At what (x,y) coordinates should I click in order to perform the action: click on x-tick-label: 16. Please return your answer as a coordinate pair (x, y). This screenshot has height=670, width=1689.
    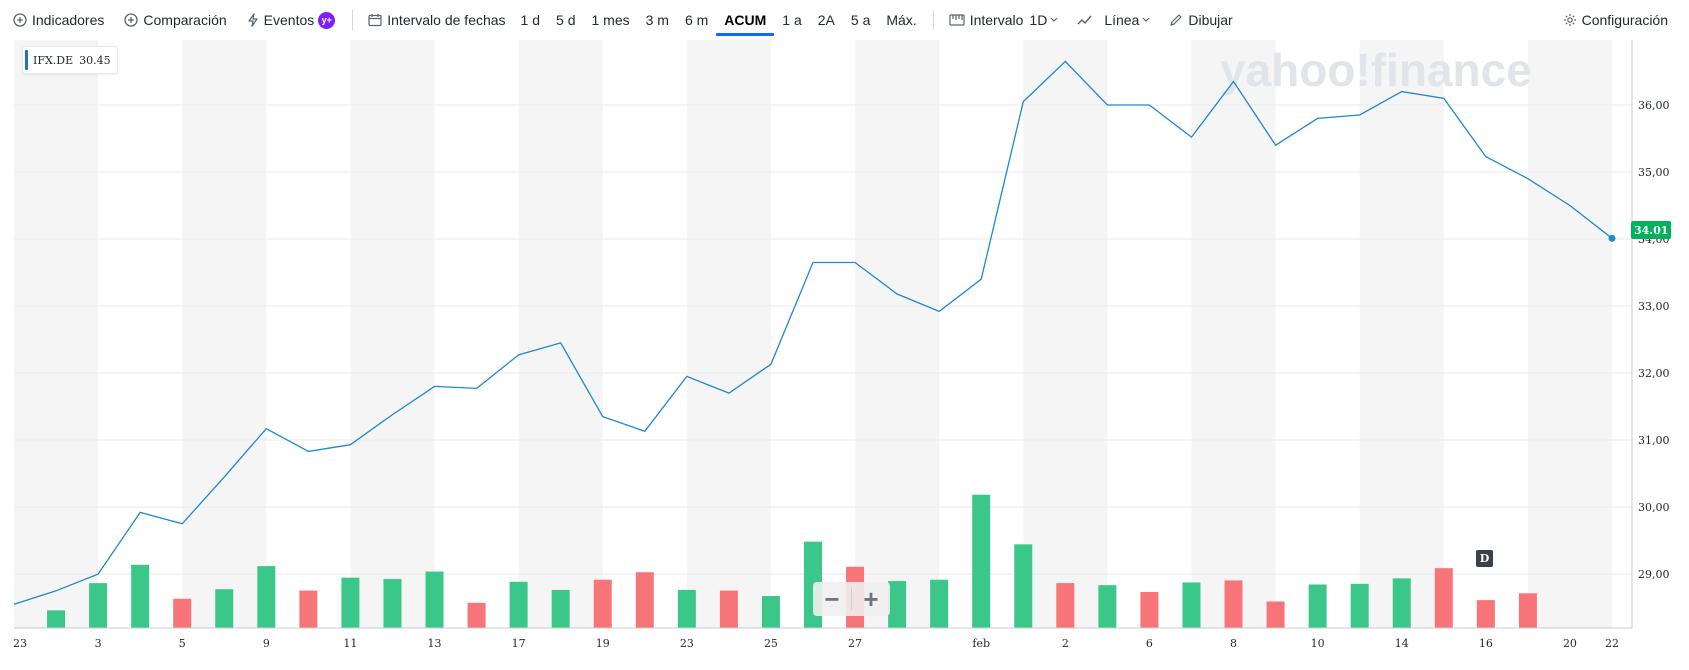
    Looking at the image, I should click on (1486, 643).